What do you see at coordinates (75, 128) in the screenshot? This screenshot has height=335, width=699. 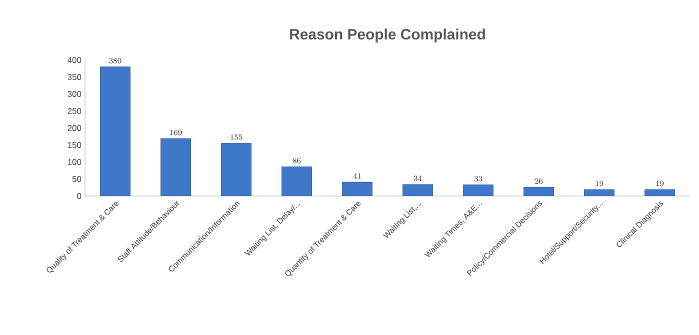 I see `y-tick-label: 200` at bounding box center [75, 128].